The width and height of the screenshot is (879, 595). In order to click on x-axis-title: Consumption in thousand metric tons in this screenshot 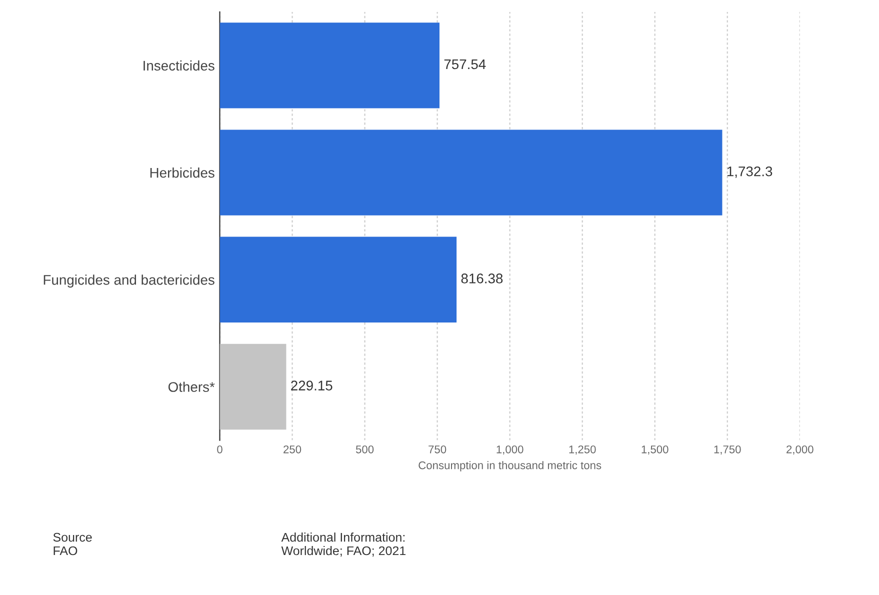, I will do `click(510, 466)`.